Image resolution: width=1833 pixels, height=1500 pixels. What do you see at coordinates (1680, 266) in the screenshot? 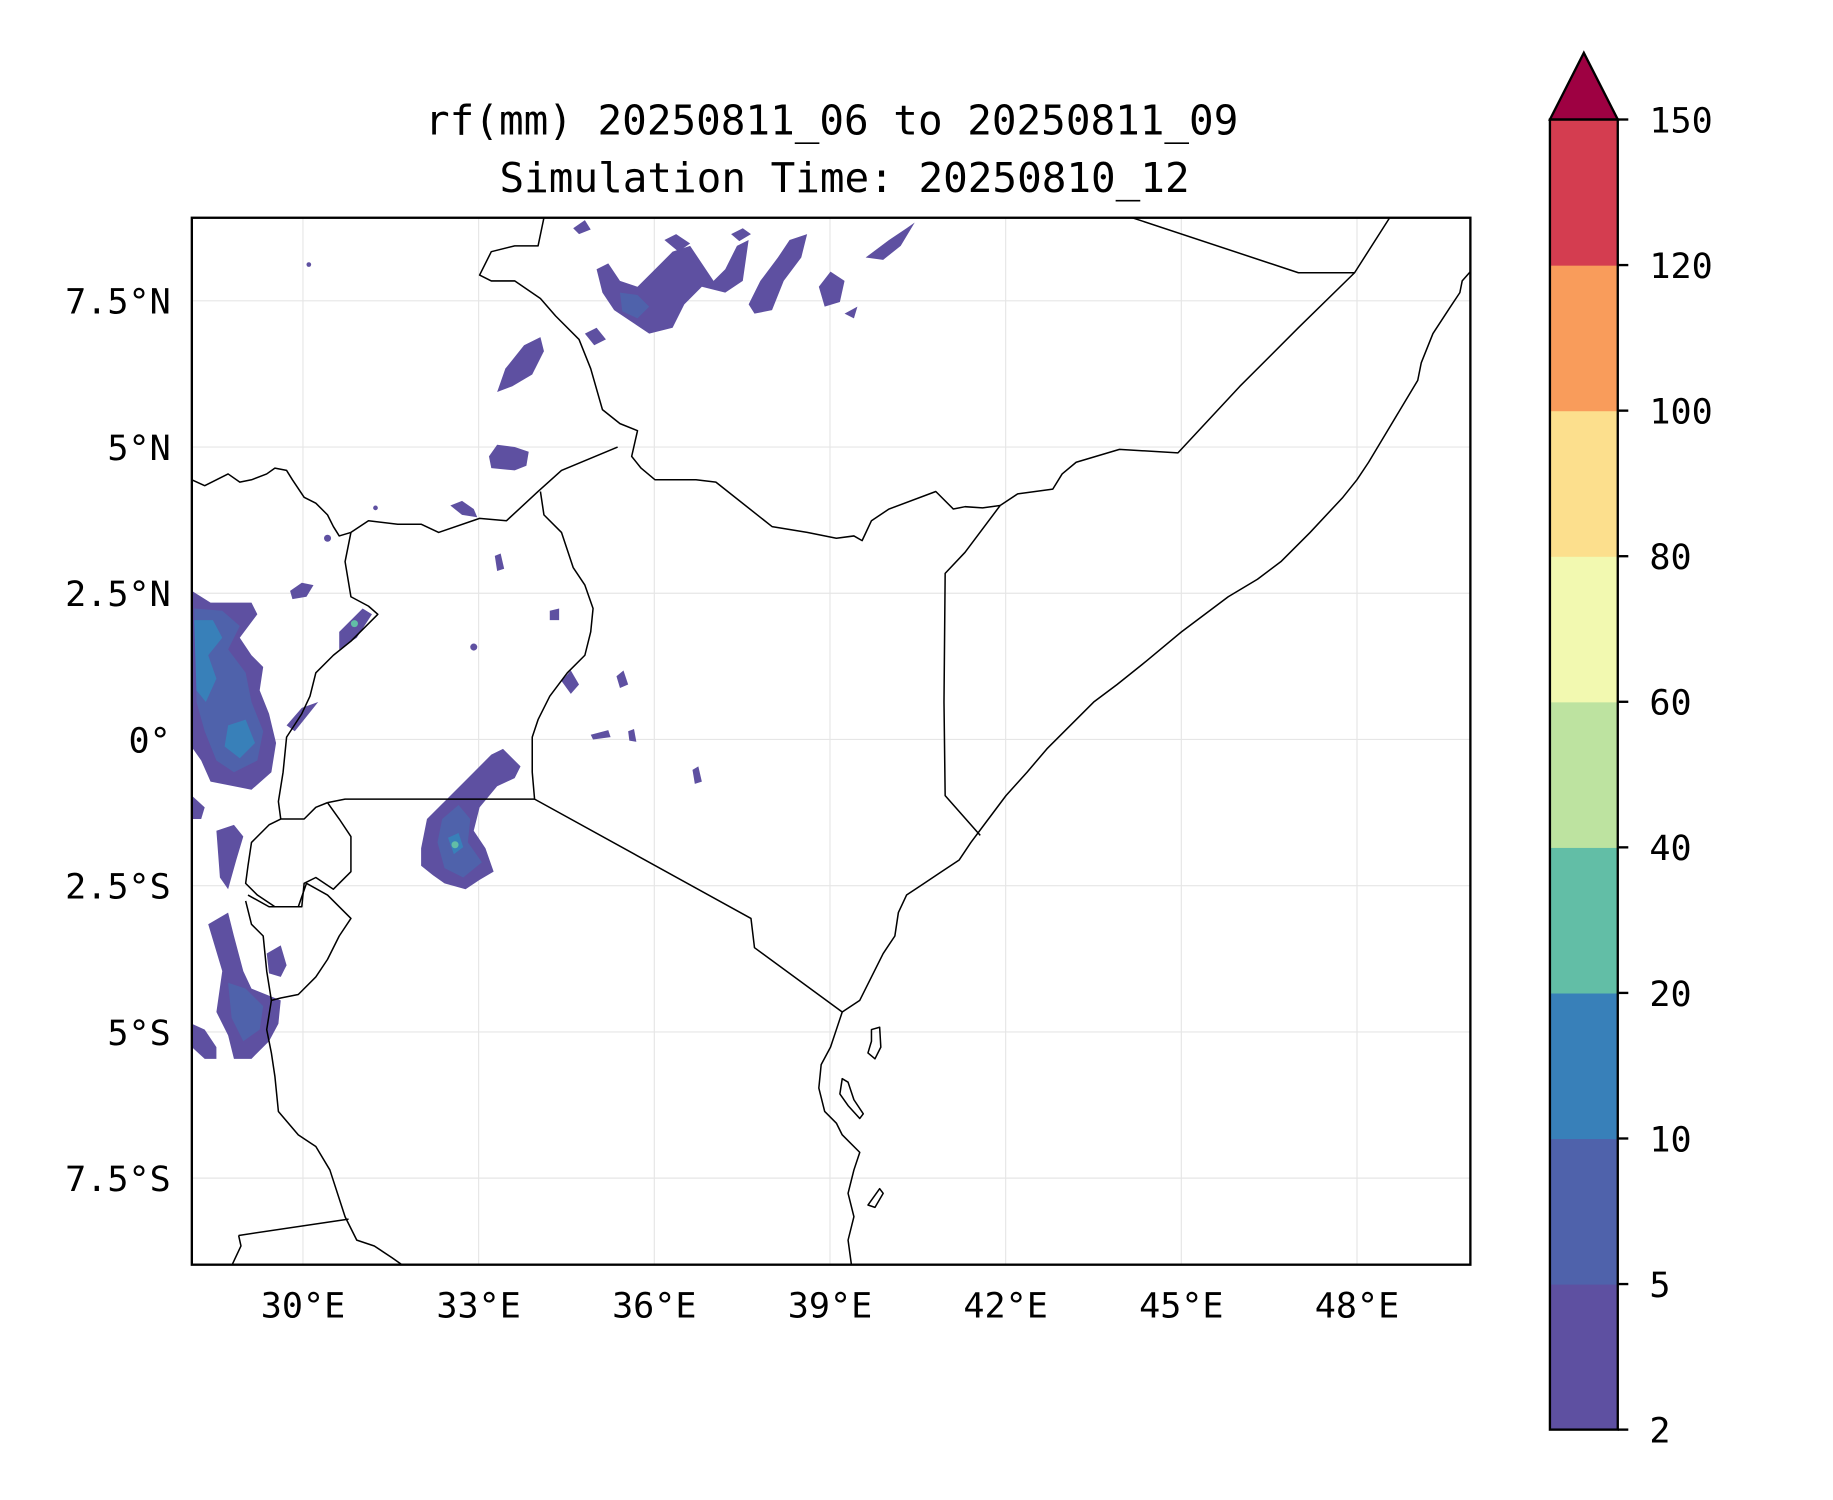
I see `colorbar-tick-label: 120` at bounding box center [1680, 266].